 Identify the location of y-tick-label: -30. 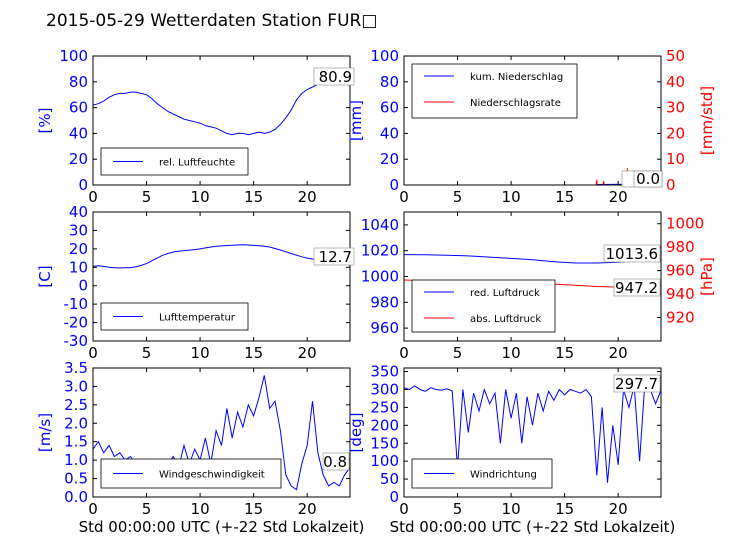
(76, 341).